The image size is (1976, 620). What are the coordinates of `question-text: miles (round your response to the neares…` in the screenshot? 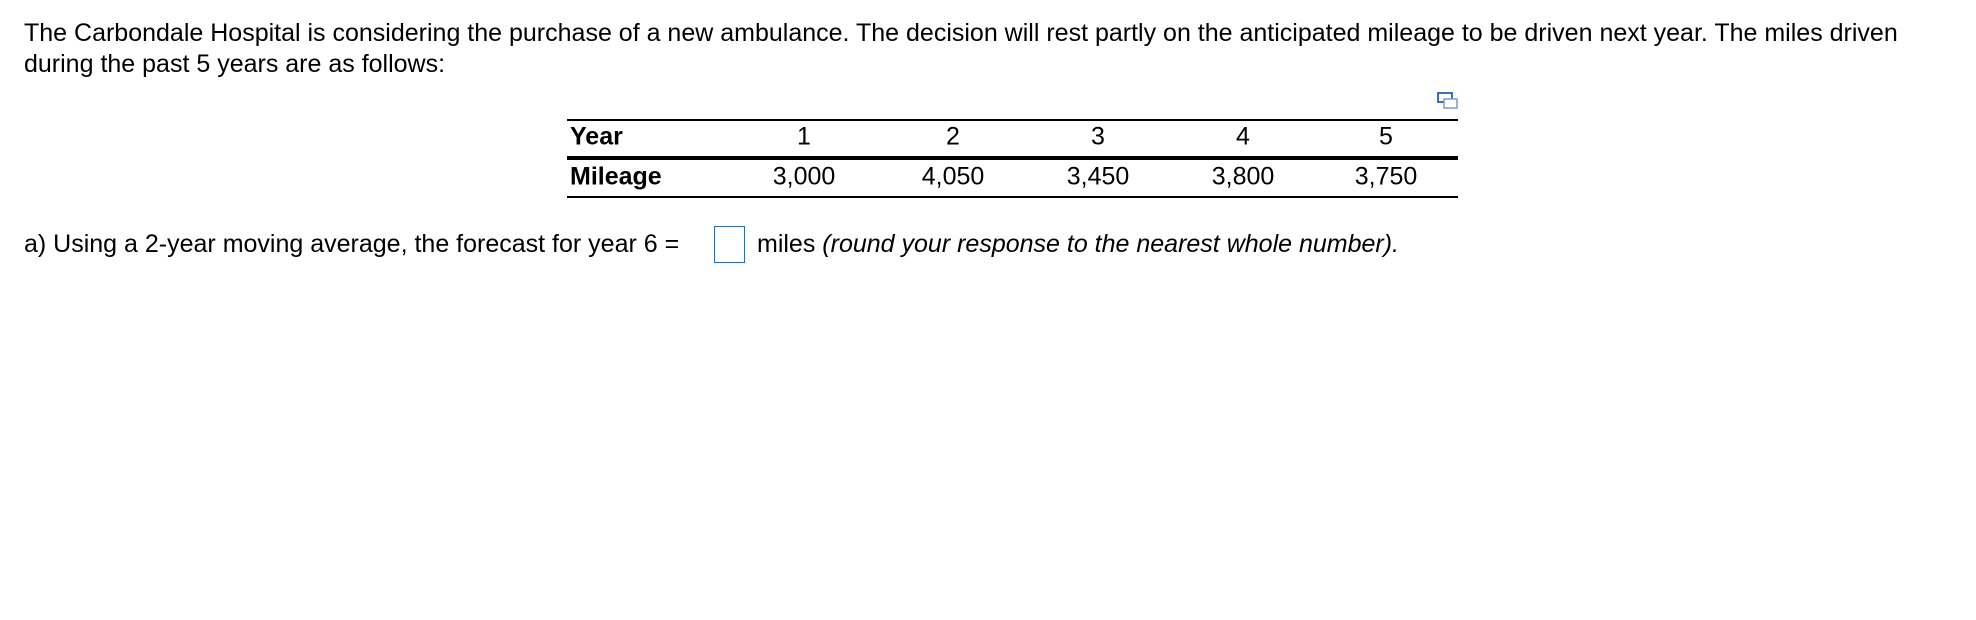 It's located at (1078, 244).